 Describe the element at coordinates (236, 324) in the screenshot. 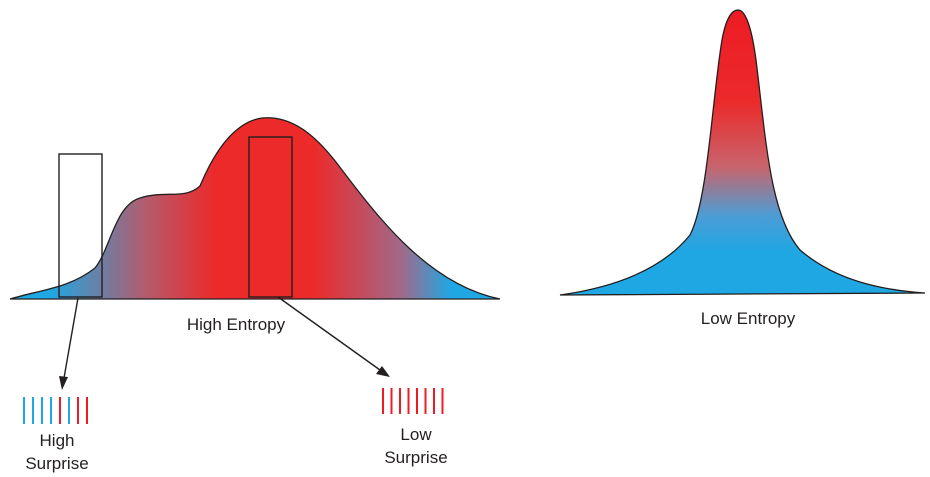

I see `high-entropy-label: High Entropy` at that location.